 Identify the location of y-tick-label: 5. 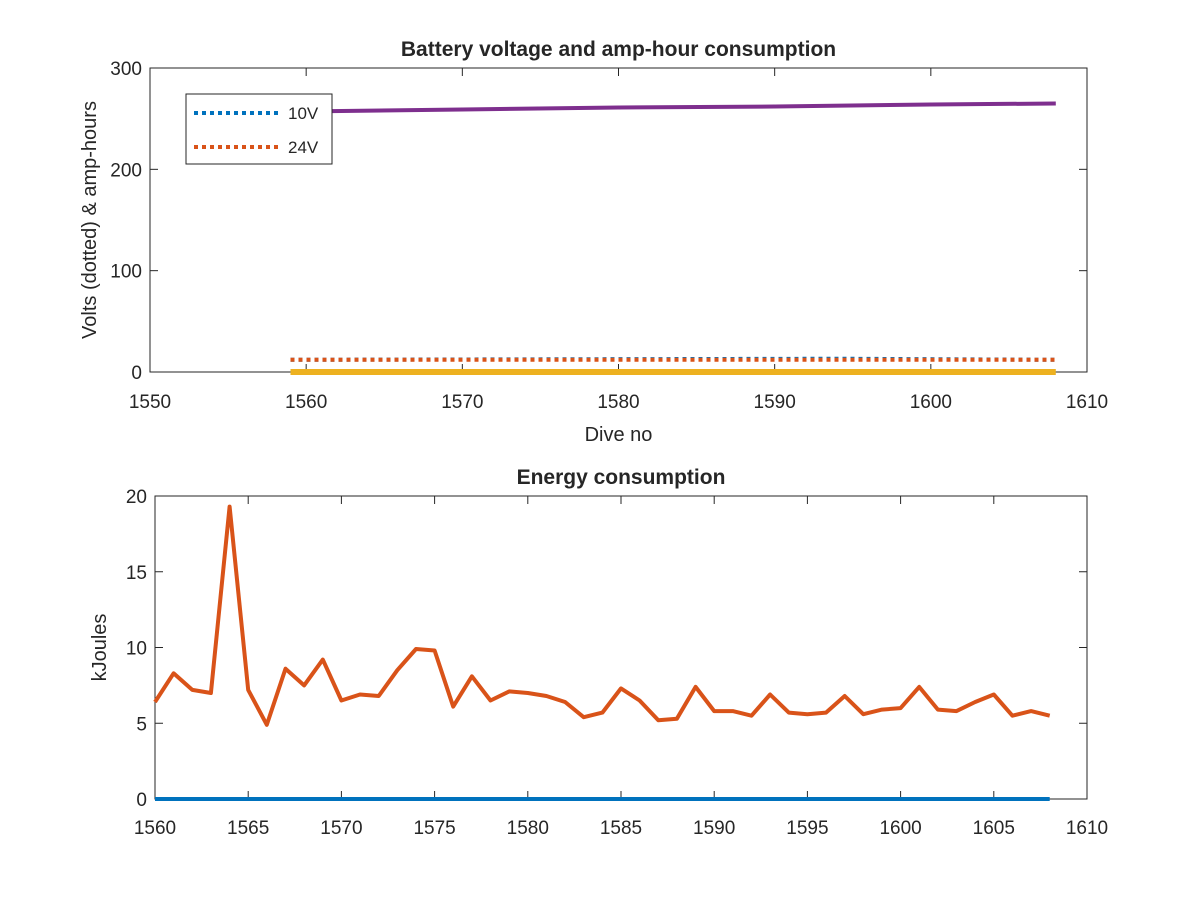
(141, 724).